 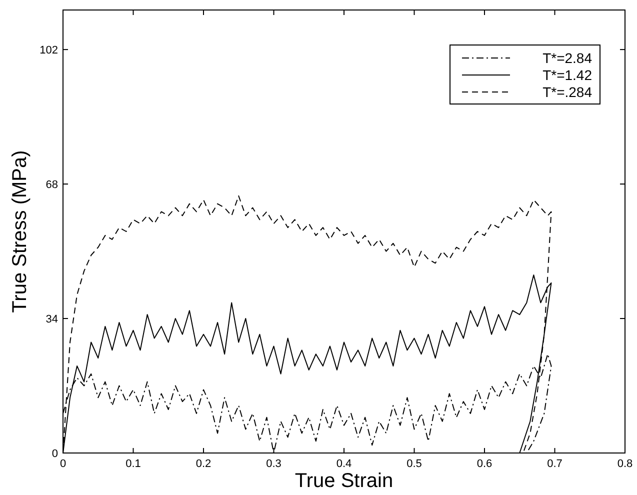 I want to click on legend-label: T*=.284, so click(x=567, y=92).